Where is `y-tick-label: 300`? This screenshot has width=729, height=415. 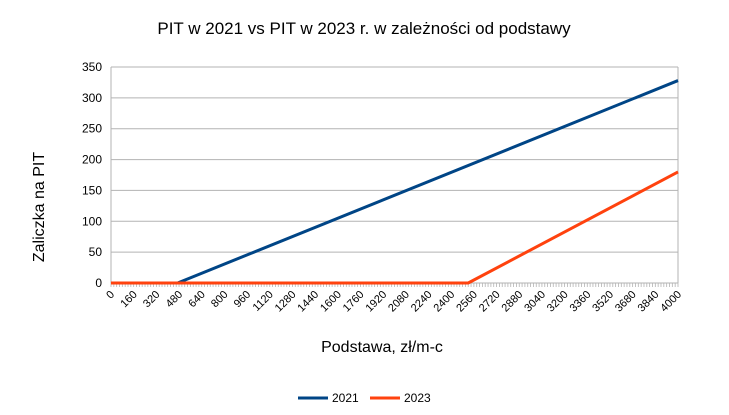 y-tick-label: 300 is located at coordinates (92, 98).